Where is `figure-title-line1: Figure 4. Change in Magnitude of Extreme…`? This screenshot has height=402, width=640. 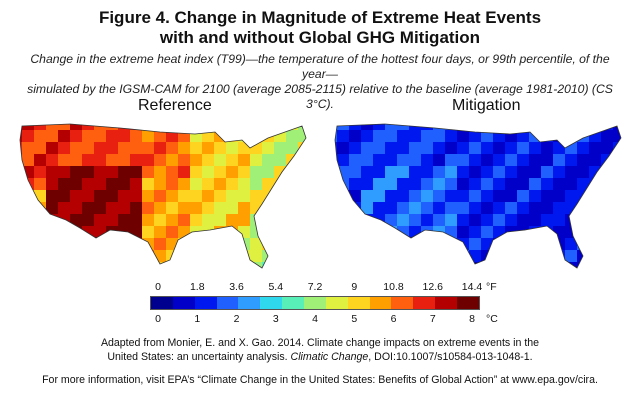 figure-title-line1: Figure 4. Change in Magnitude of Extreme… is located at coordinates (320, 17).